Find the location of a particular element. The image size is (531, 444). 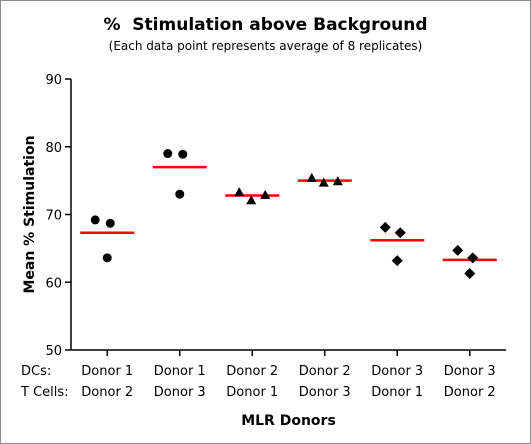

x-axis-title: MLR Donors is located at coordinates (288, 421).